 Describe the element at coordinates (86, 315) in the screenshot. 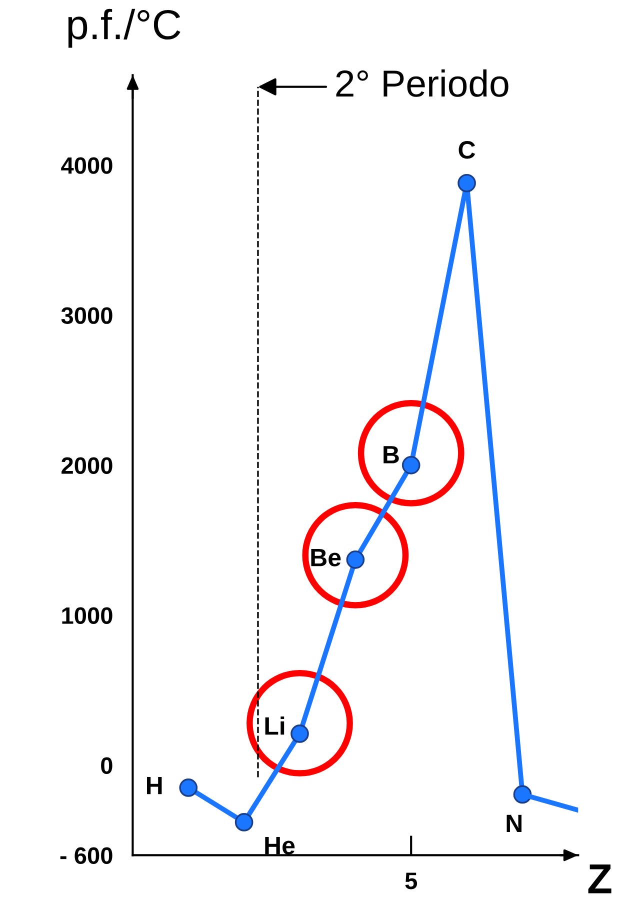

I see `y-tick-label: 3000` at that location.